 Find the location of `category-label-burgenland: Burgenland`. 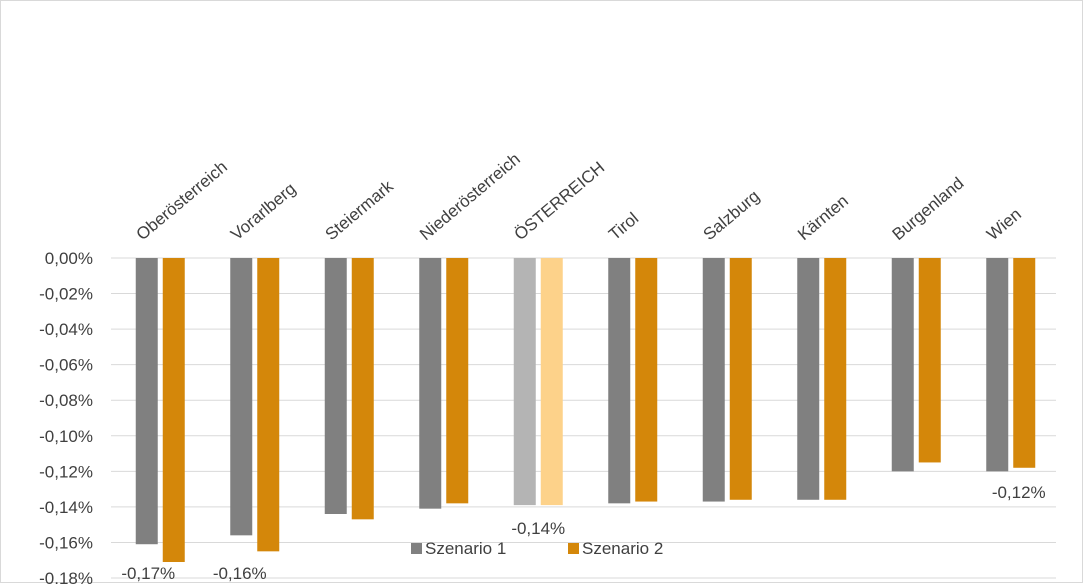

category-label-burgenland: Burgenland is located at coordinates (928, 209).